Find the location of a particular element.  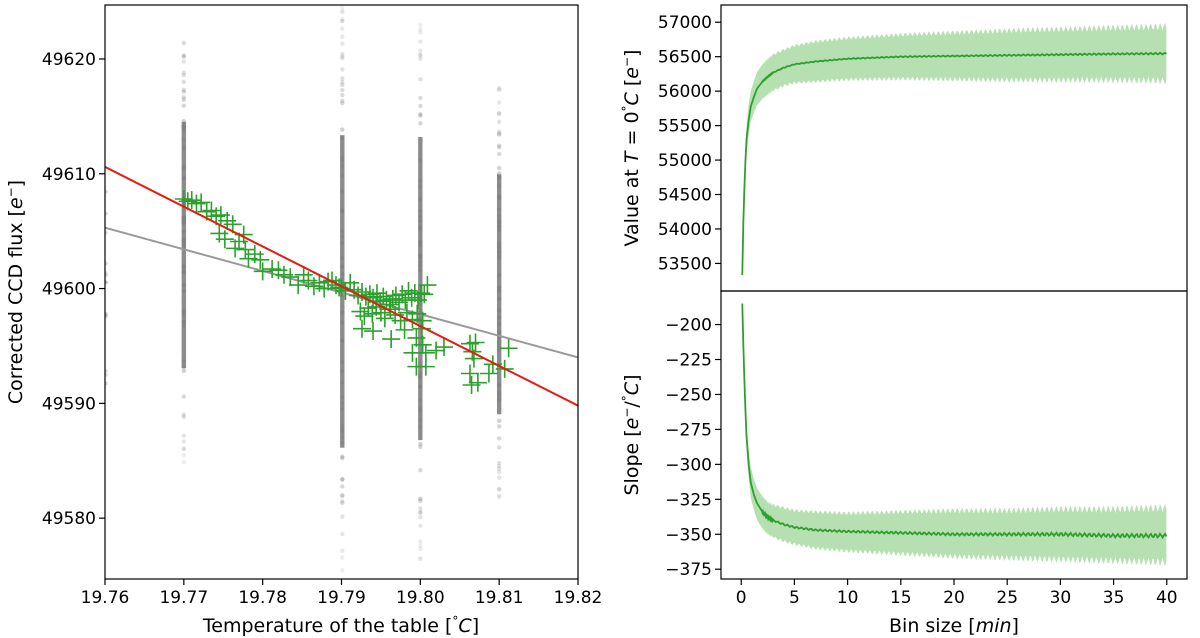

bottom-y-axis-label: Slope [e−/°C] is located at coordinates (631, 434).